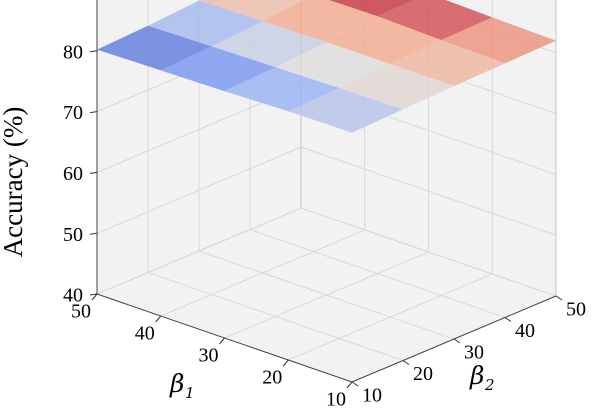 The width and height of the screenshot is (598, 416). Describe the element at coordinates (176, 383) in the screenshot. I see `x-axis-title-symbol: β` at that location.